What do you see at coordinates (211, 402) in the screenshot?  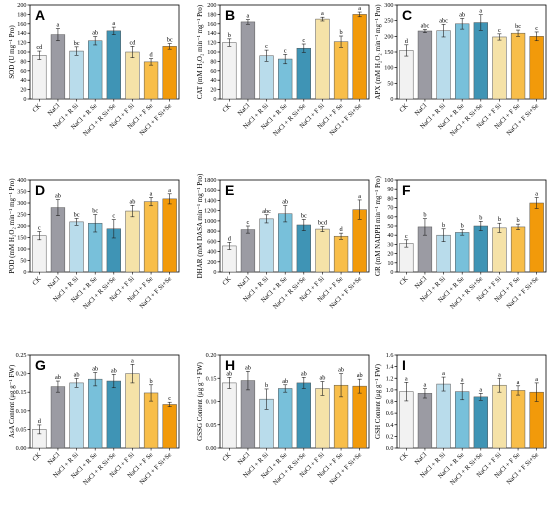 I see `y-tick-label: 0.10` at bounding box center [211, 402].